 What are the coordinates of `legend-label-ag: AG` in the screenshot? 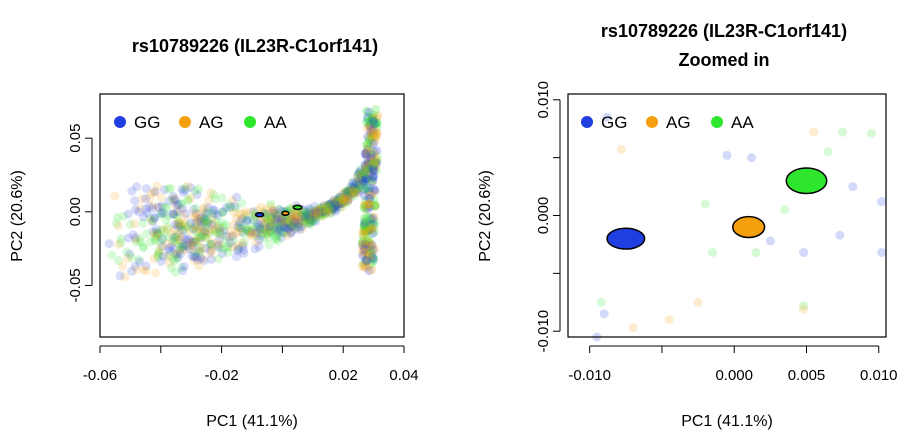 It's located at (678, 122).